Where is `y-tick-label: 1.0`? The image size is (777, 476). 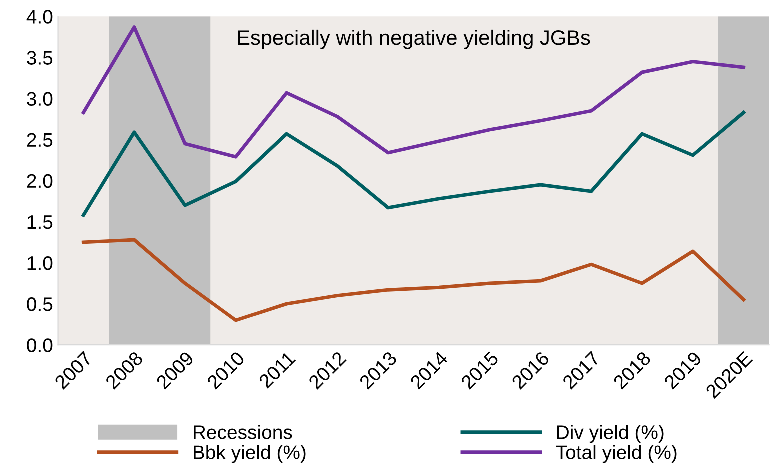
y-tick-label: 1.0 is located at coordinates (40, 263).